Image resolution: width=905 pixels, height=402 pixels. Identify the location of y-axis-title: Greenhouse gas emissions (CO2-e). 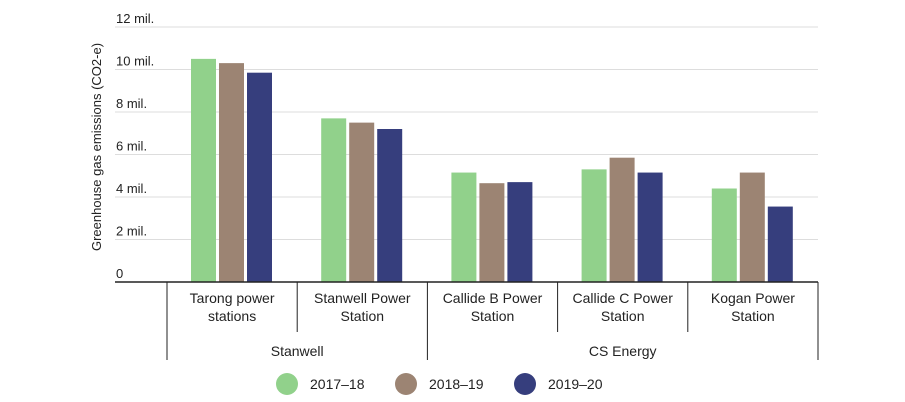
(96, 147).